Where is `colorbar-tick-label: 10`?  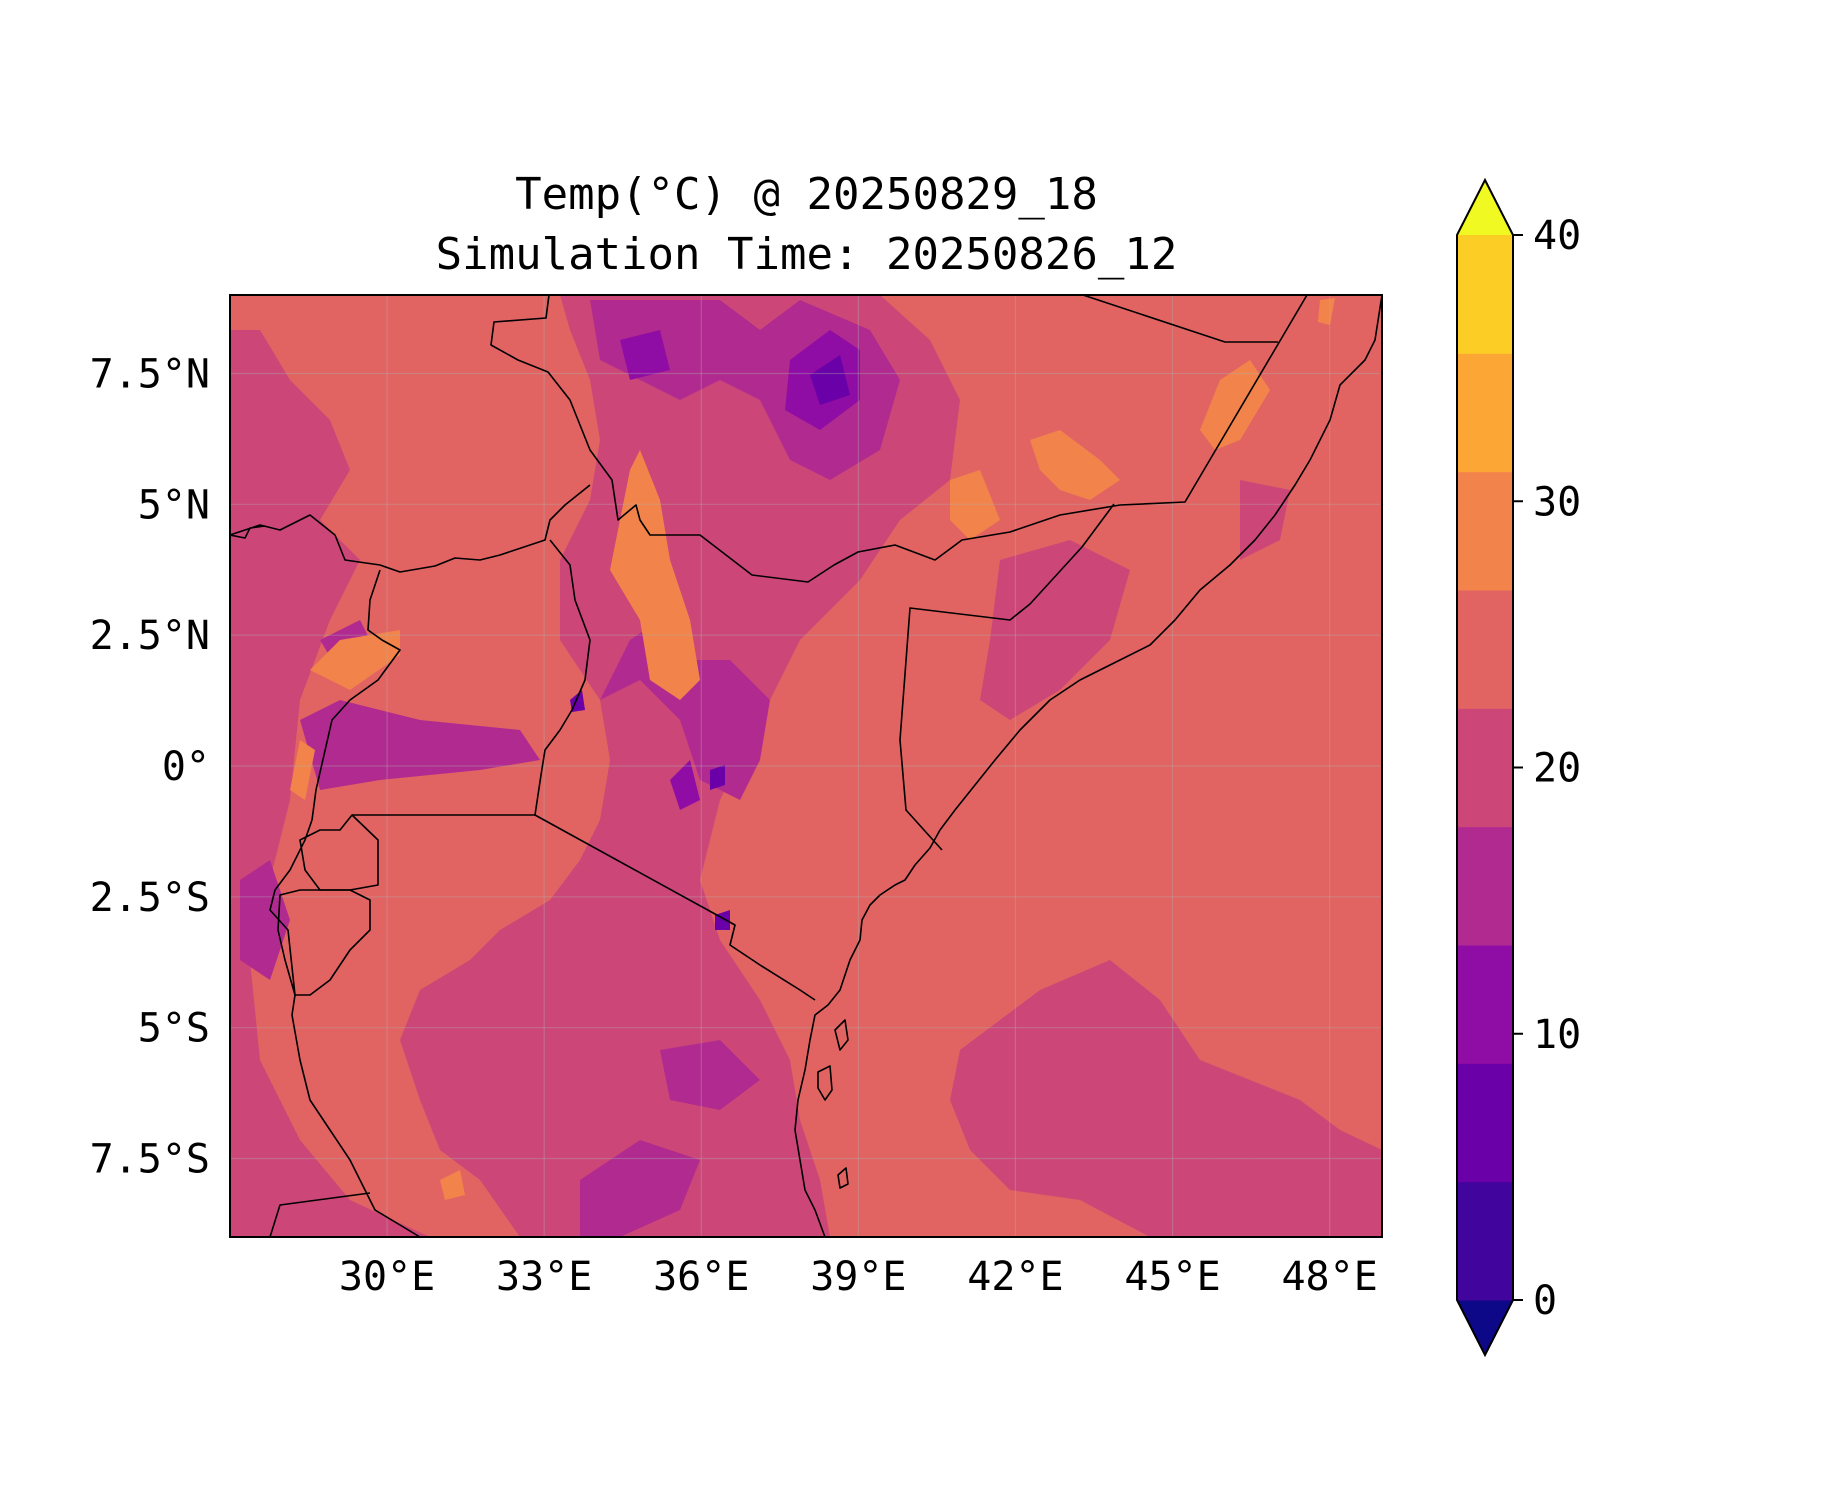
colorbar-tick-label: 10 is located at coordinates (1557, 1035).